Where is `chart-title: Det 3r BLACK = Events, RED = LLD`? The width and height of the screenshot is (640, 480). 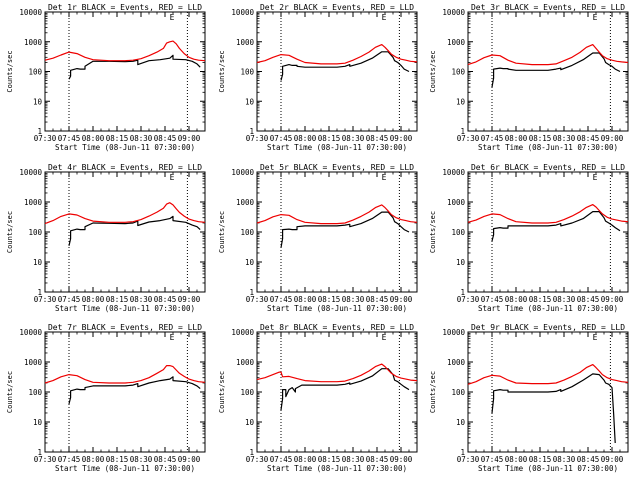
chart-title: Det 3r BLACK = Events, RED = LLD is located at coordinates (548, 7).